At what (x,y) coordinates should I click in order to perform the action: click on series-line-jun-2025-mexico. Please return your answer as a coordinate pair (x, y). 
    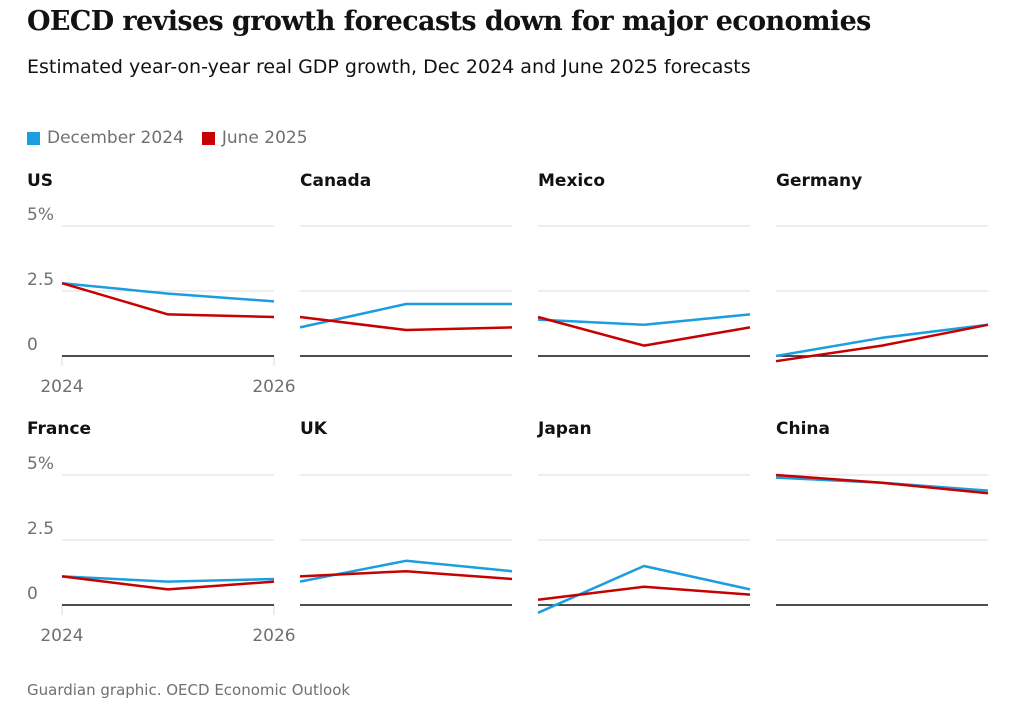
    Looking at the image, I should click on (644, 331).